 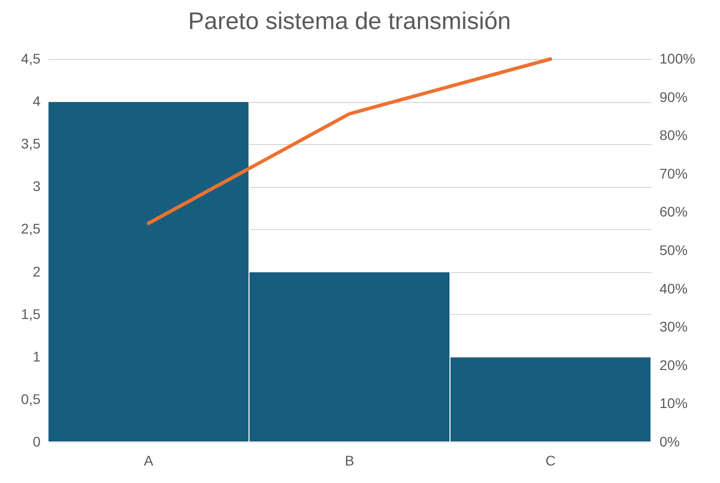 What do you see at coordinates (674, 250) in the screenshot?
I see `y2-tick-label: 50%` at bounding box center [674, 250].